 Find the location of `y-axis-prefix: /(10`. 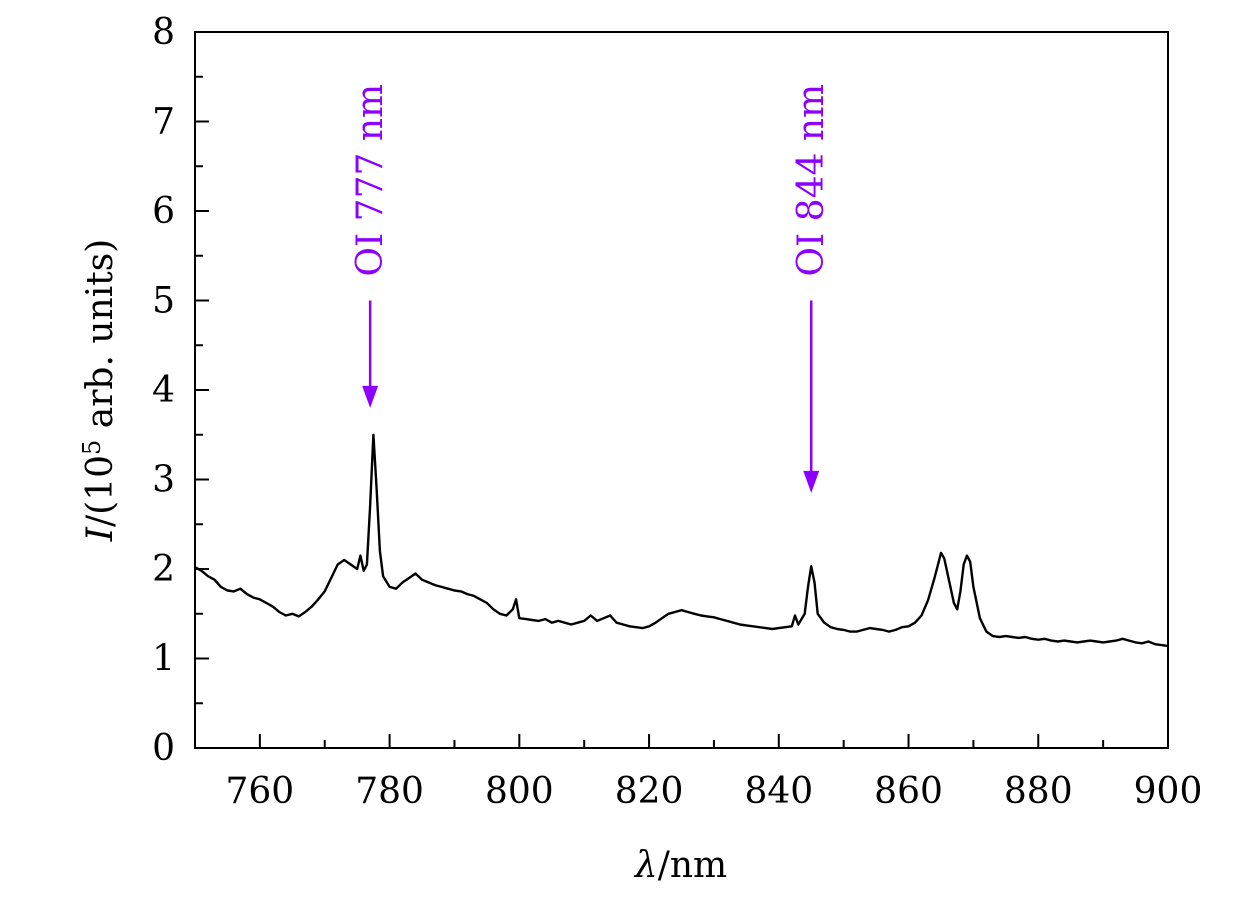

y-axis-prefix: /(10 is located at coordinates (100, 491).